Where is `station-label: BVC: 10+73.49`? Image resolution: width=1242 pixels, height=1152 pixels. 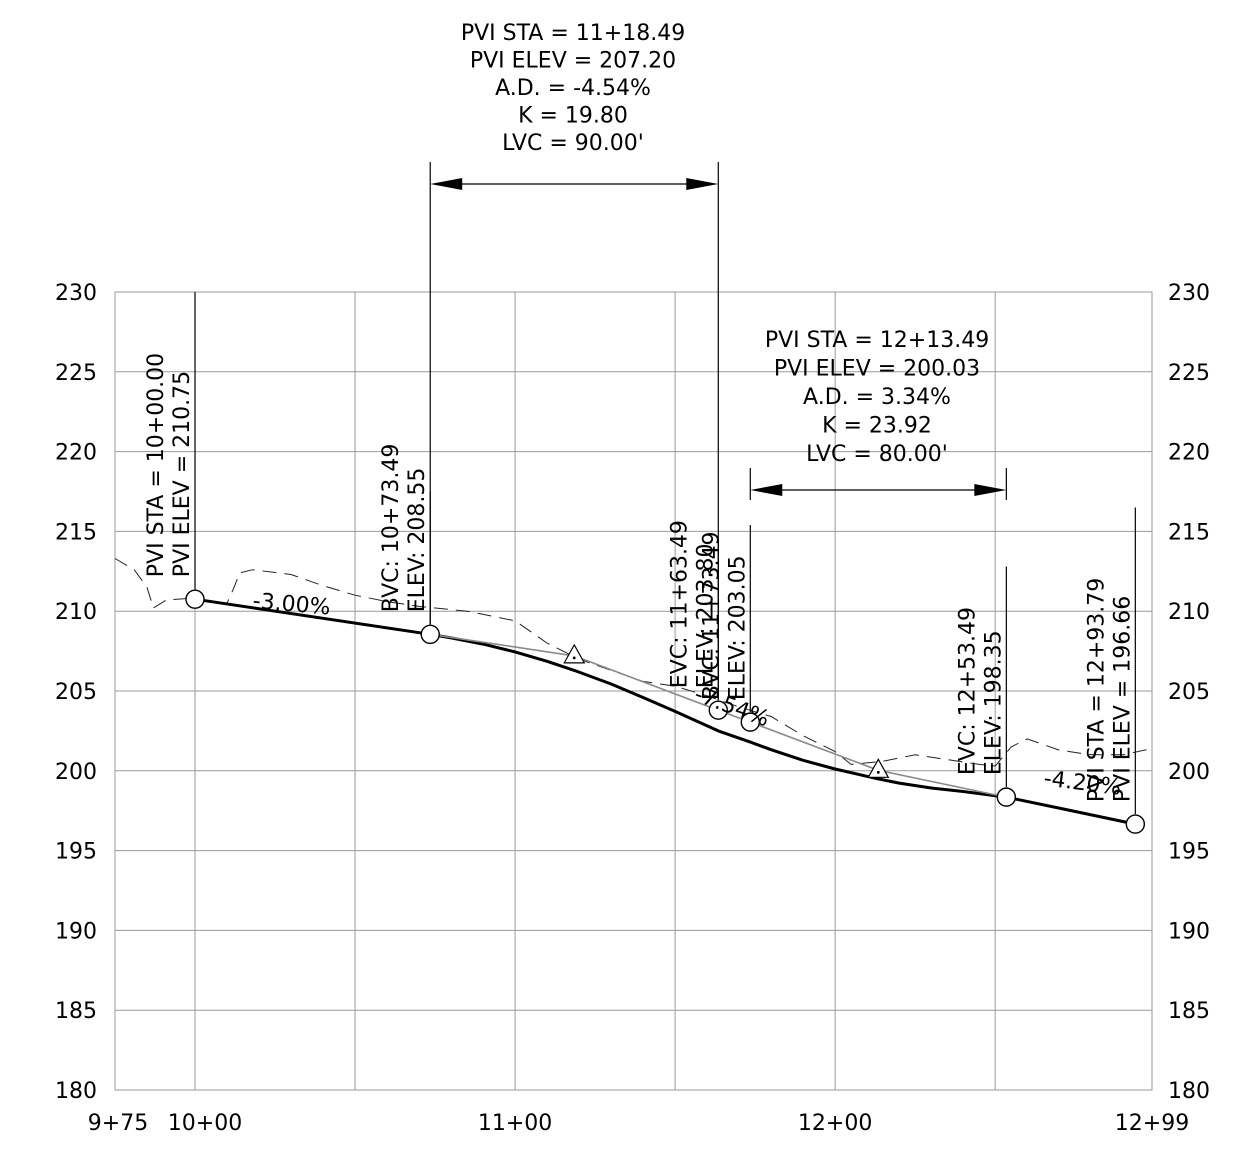 station-label: BVC: 10+73.49 is located at coordinates (391, 528).